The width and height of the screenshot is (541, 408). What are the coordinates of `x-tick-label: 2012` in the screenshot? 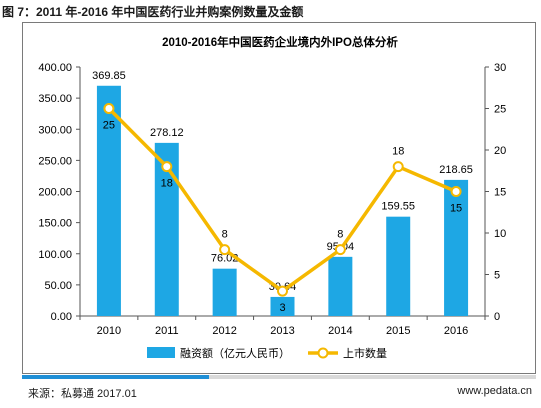 It's located at (224, 331).